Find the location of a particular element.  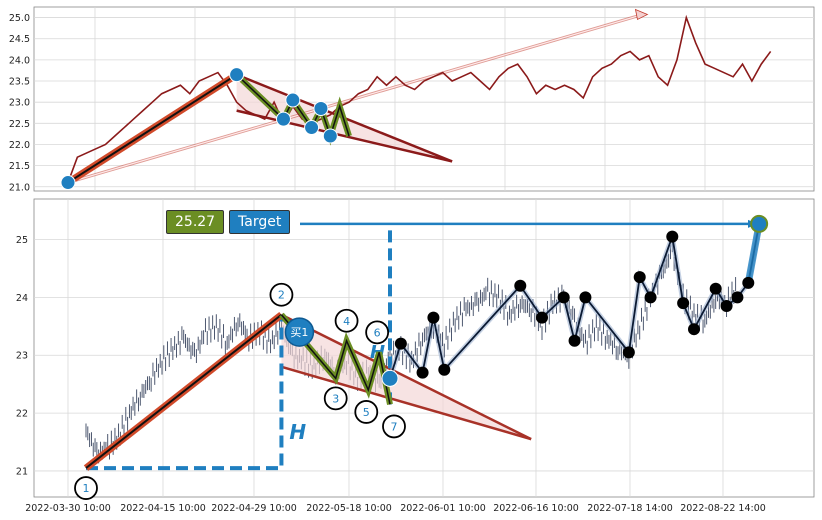

wave-number-label: 2 is located at coordinates (281, 295).